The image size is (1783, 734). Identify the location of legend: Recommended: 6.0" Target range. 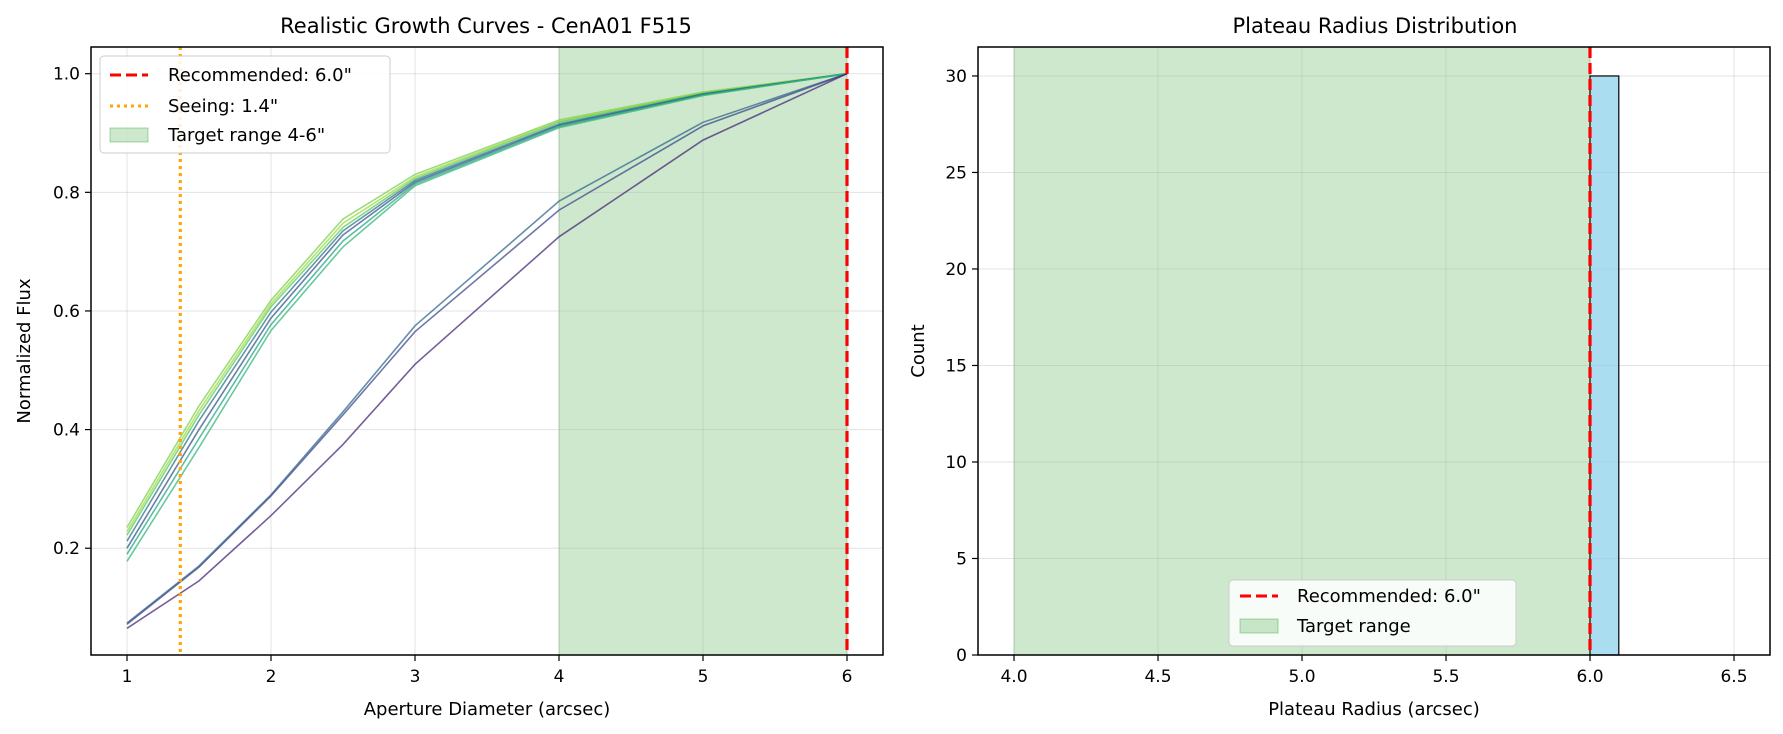
(1372, 613).